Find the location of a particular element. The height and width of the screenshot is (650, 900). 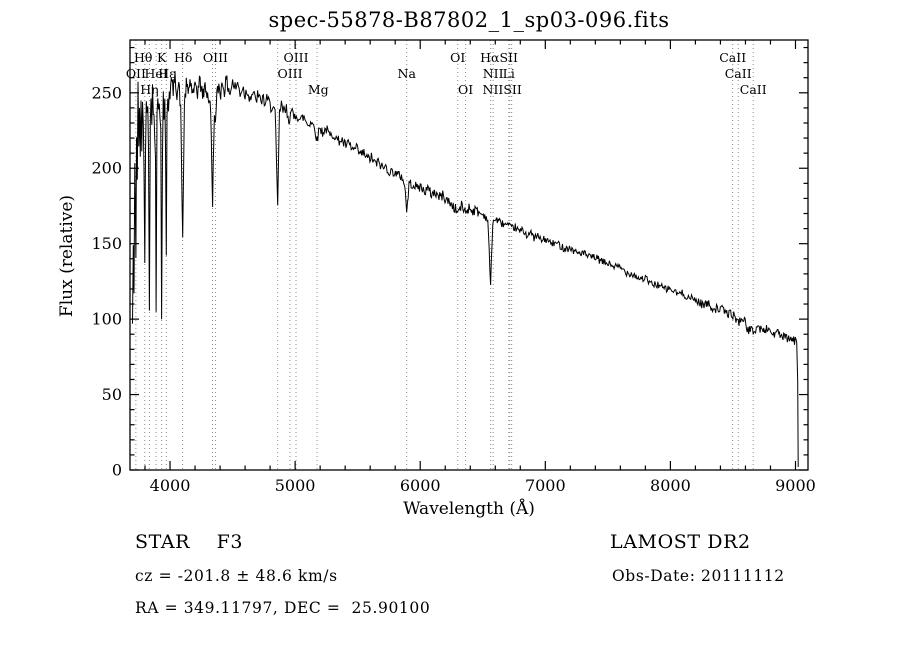

plot-title: spec-55878-B87802_1_sp03-096.fits is located at coordinates (469, 20).